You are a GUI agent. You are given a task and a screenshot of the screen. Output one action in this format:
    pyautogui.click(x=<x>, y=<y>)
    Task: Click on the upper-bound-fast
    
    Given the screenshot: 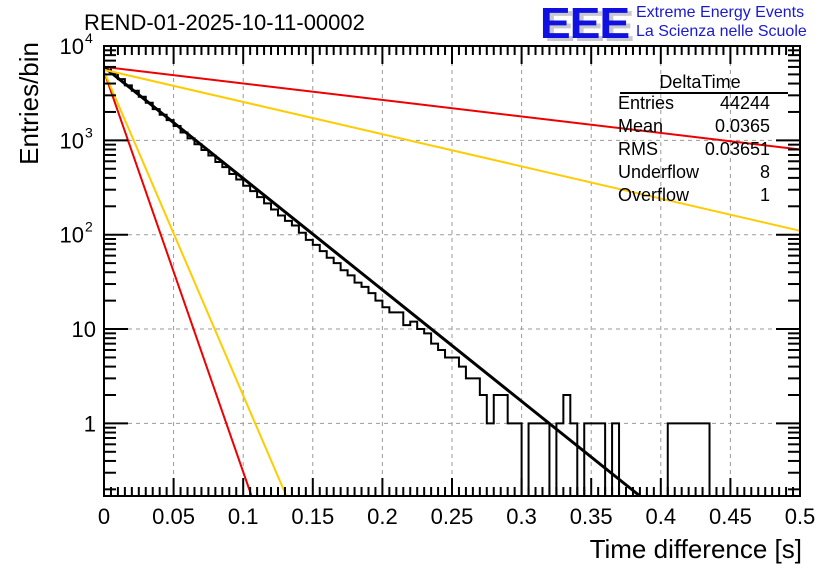 What is the action you would take?
    pyautogui.click(x=178, y=283)
    